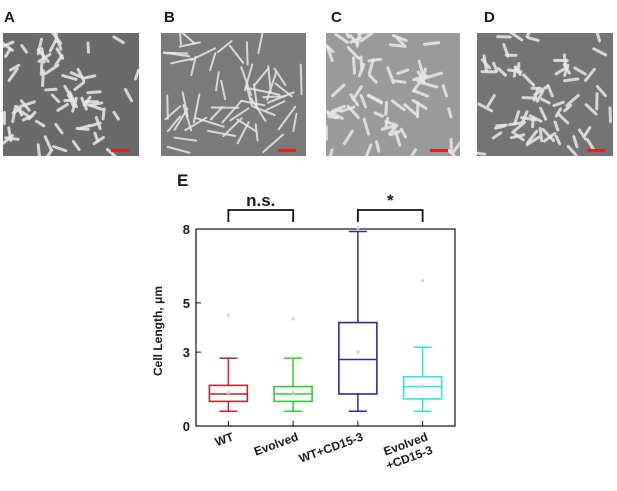 The width and height of the screenshot is (617, 491). Describe the element at coordinates (186, 229) in the screenshot. I see `y-tick-label: 8` at that location.